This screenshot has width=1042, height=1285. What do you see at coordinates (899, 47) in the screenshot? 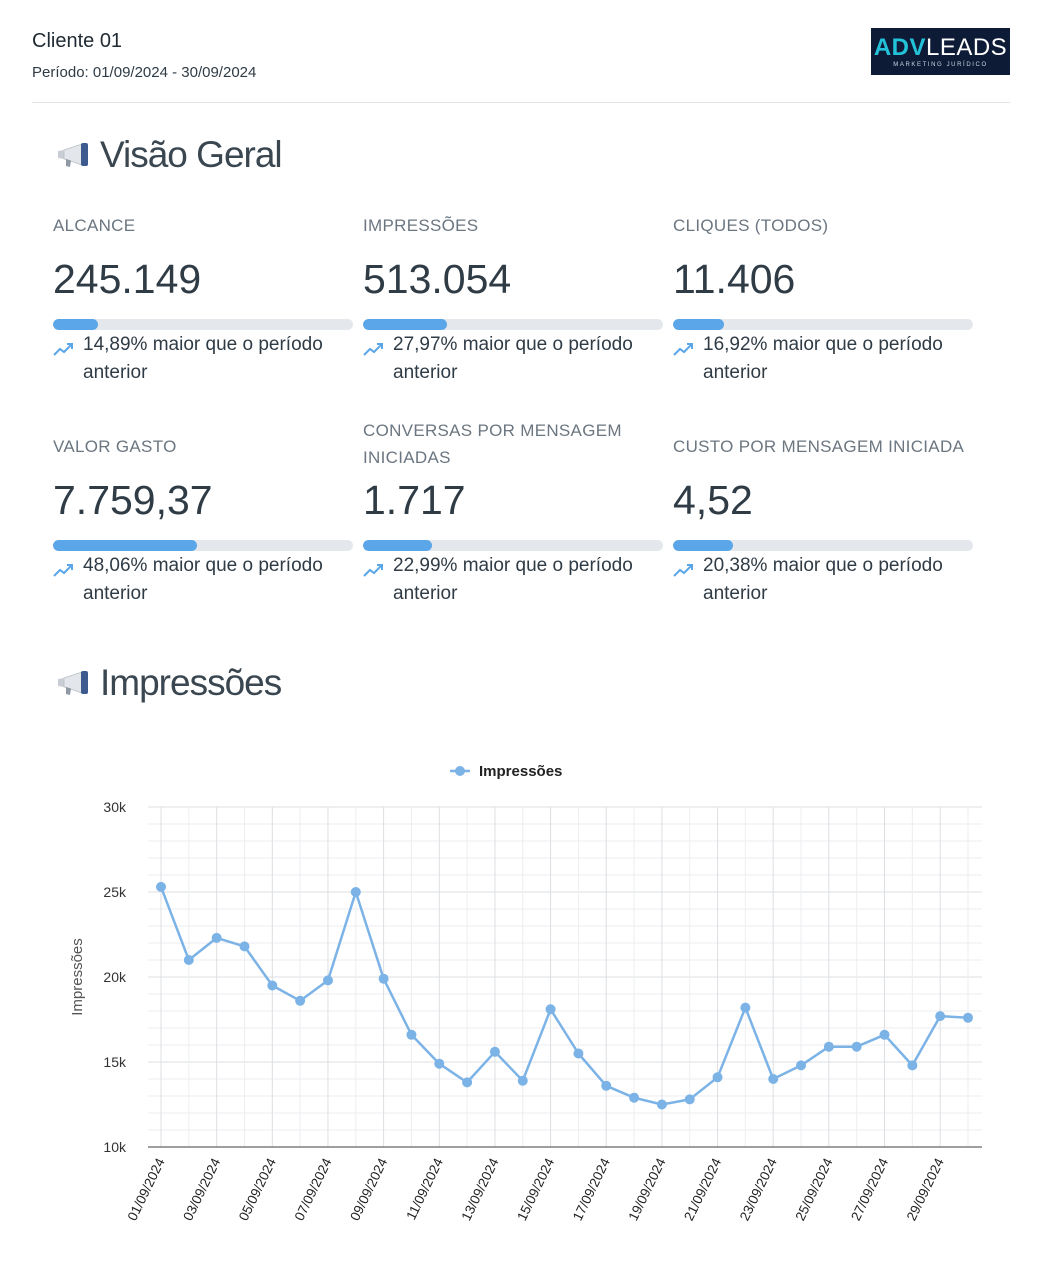
I see `logo-text-adv: ADV` at bounding box center [899, 47].